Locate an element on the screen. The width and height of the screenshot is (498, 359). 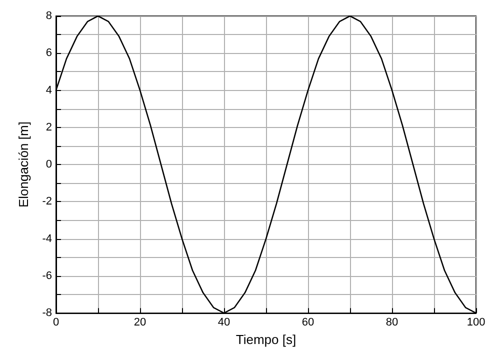
x-tick-label: 100 is located at coordinates (476, 322).